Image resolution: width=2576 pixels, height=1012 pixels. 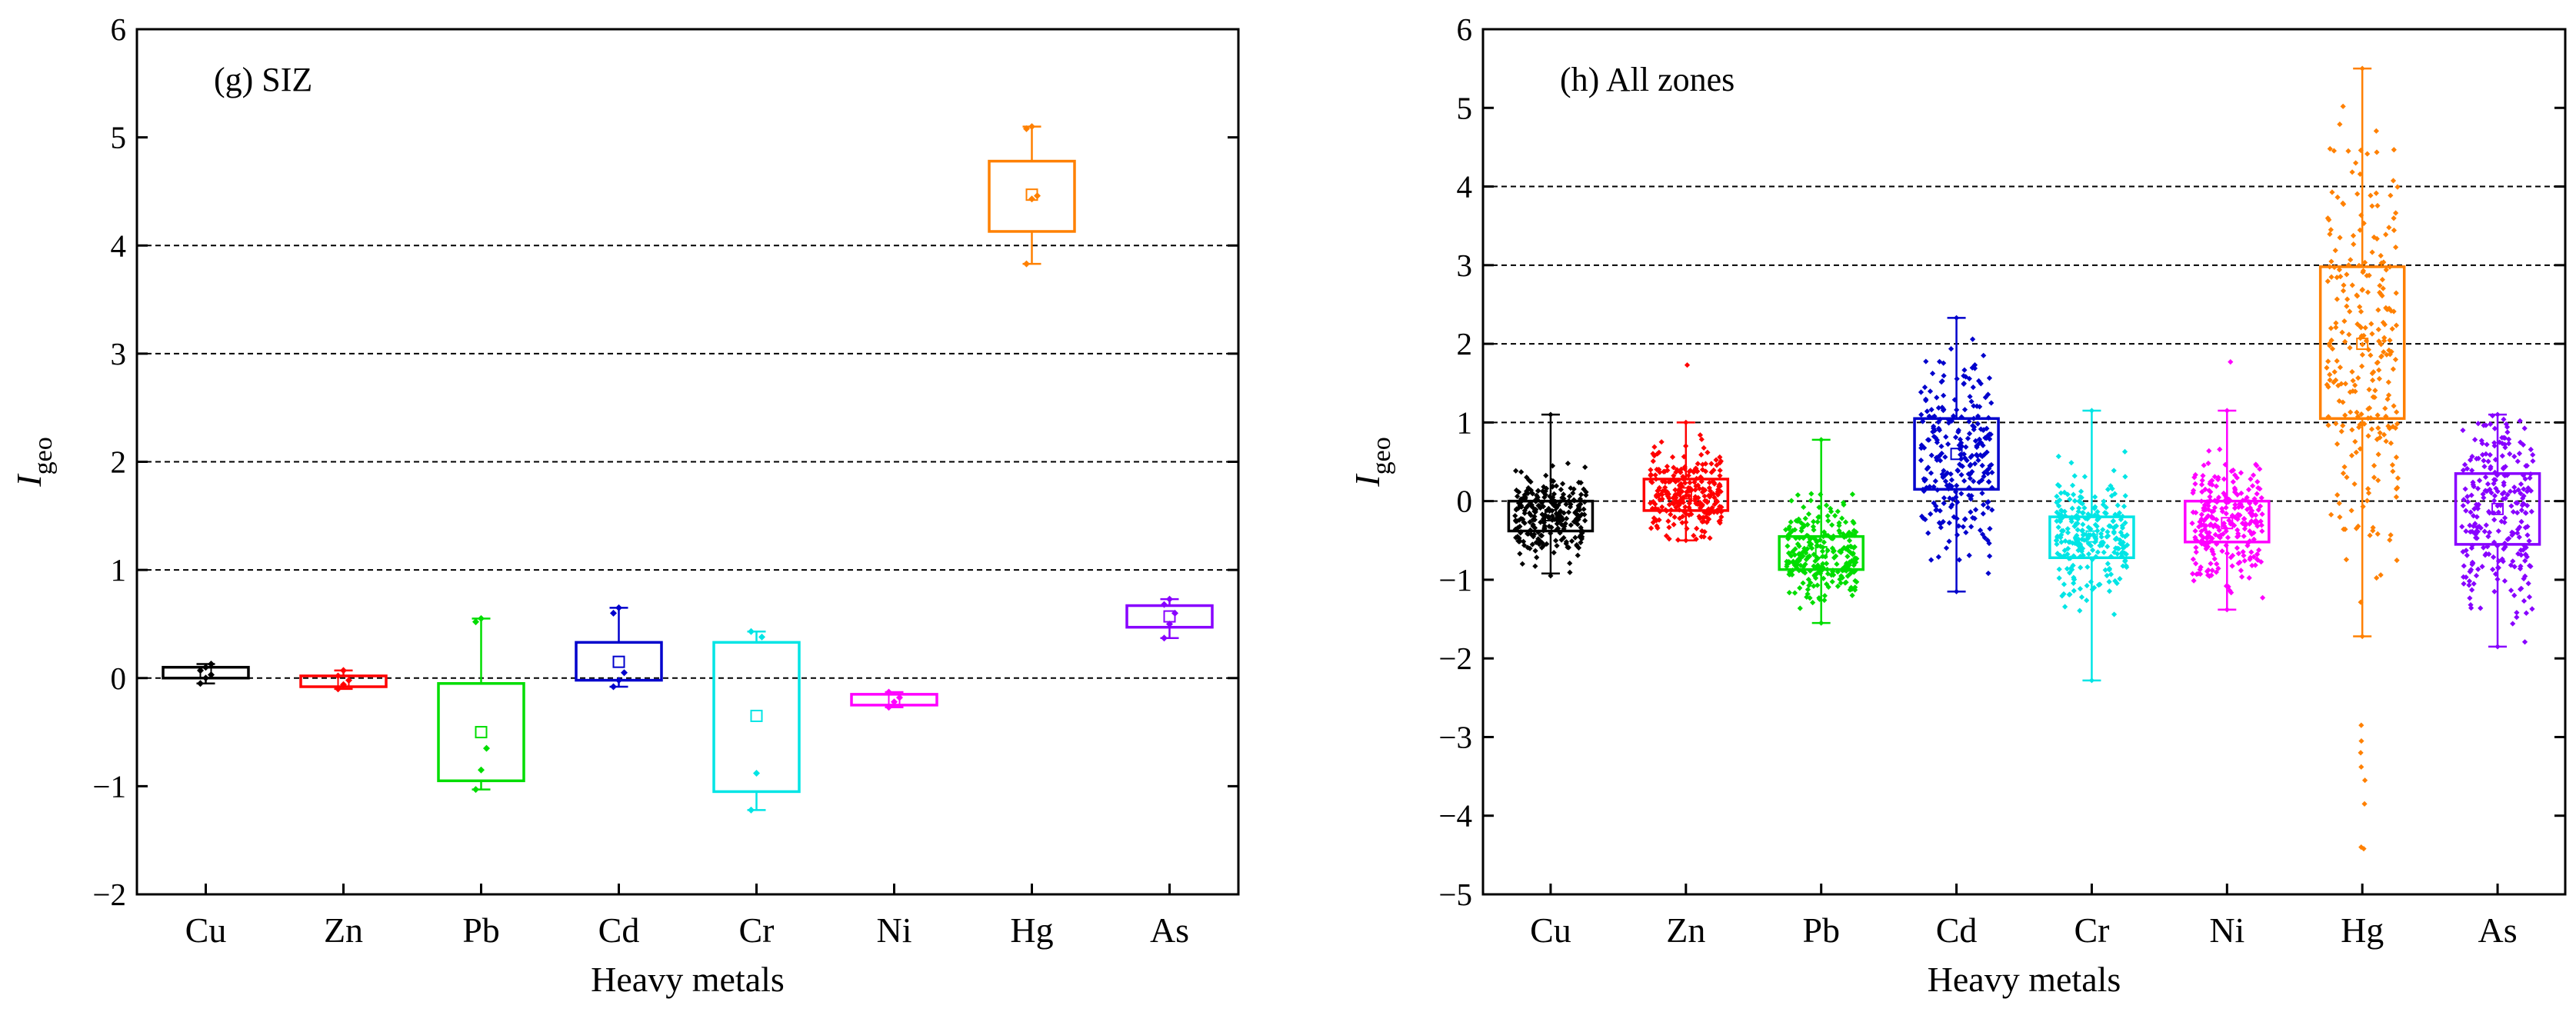 I want to click on x-tick-label-ni: Ni, so click(x=894, y=930).